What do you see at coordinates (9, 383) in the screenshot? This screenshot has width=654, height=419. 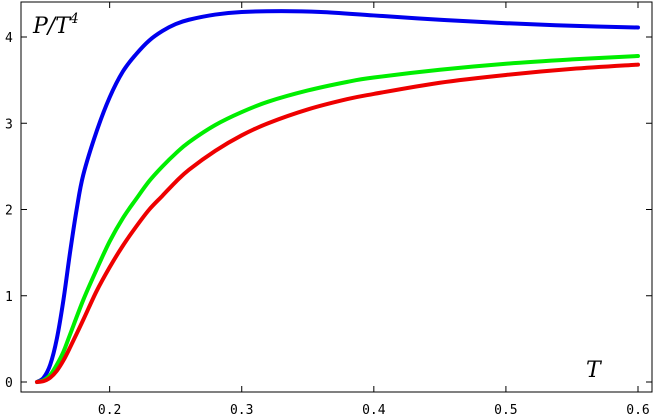 I see `y-tick-label: 0` at bounding box center [9, 383].